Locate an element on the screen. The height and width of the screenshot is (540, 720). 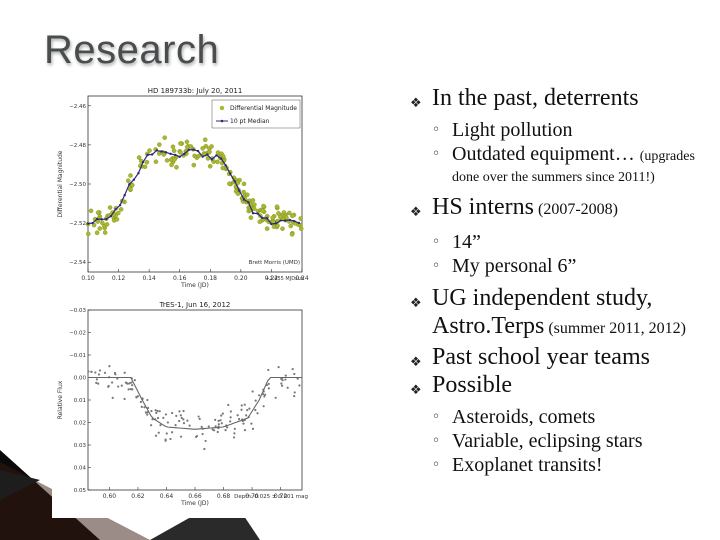
y-tick-label: −0.03 is located at coordinates (77, 311).